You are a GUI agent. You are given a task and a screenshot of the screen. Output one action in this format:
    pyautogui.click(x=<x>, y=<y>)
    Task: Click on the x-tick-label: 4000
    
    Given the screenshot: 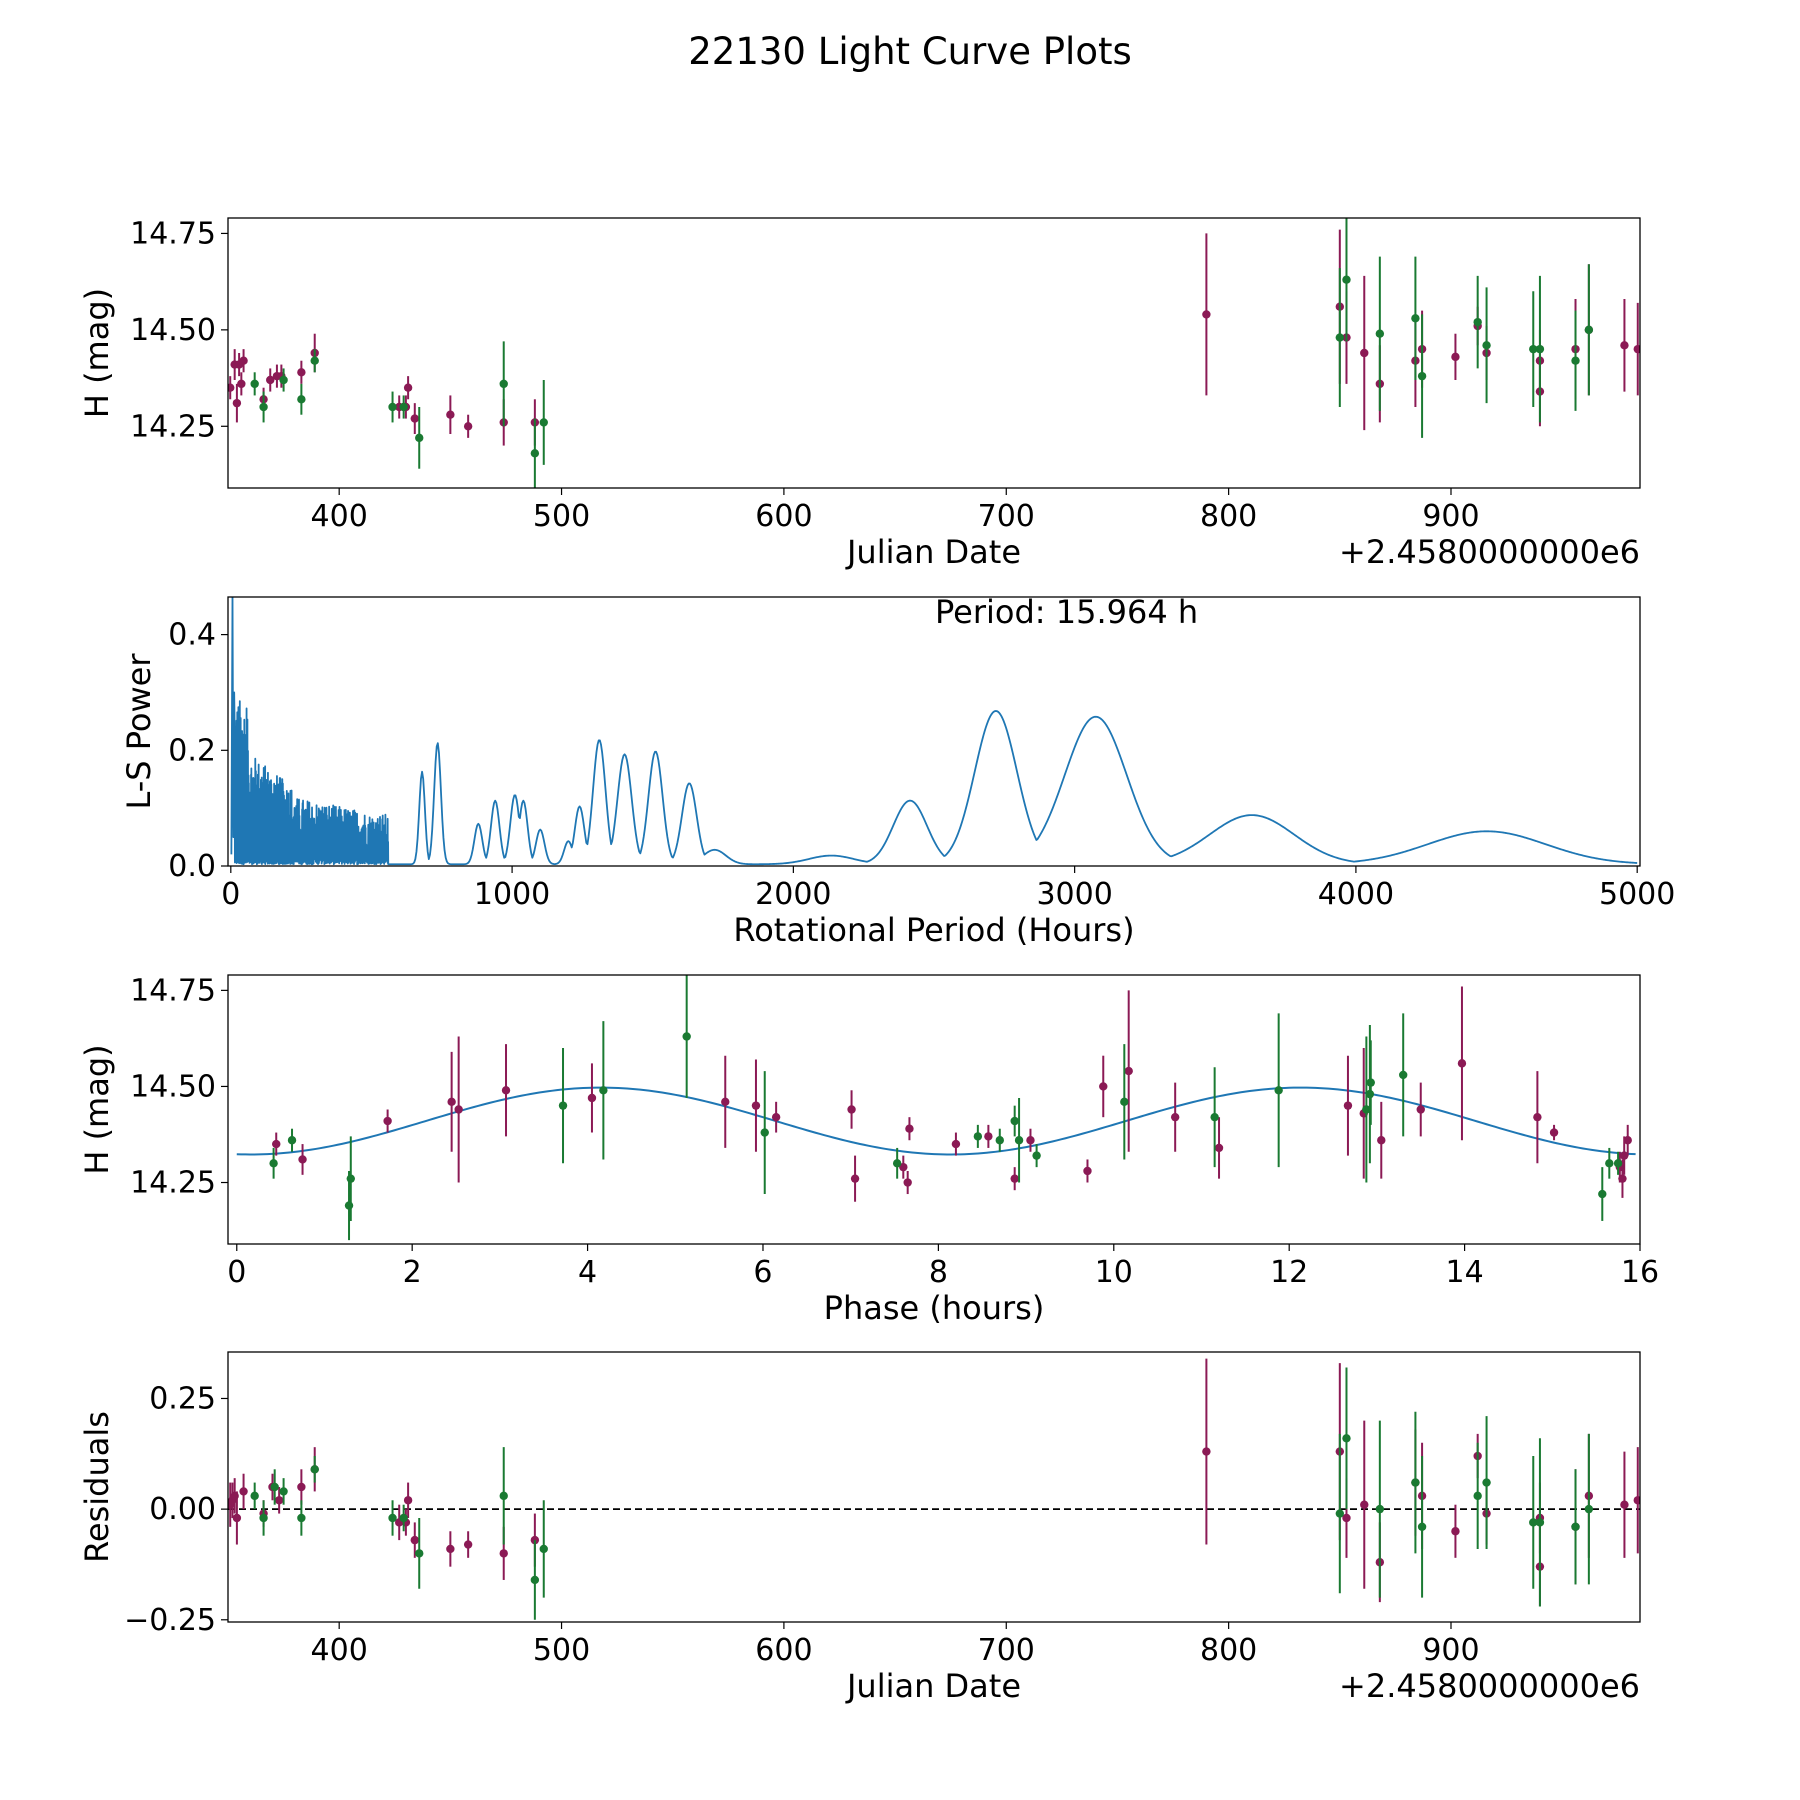 What is the action you would take?
    pyautogui.click(x=1356, y=894)
    